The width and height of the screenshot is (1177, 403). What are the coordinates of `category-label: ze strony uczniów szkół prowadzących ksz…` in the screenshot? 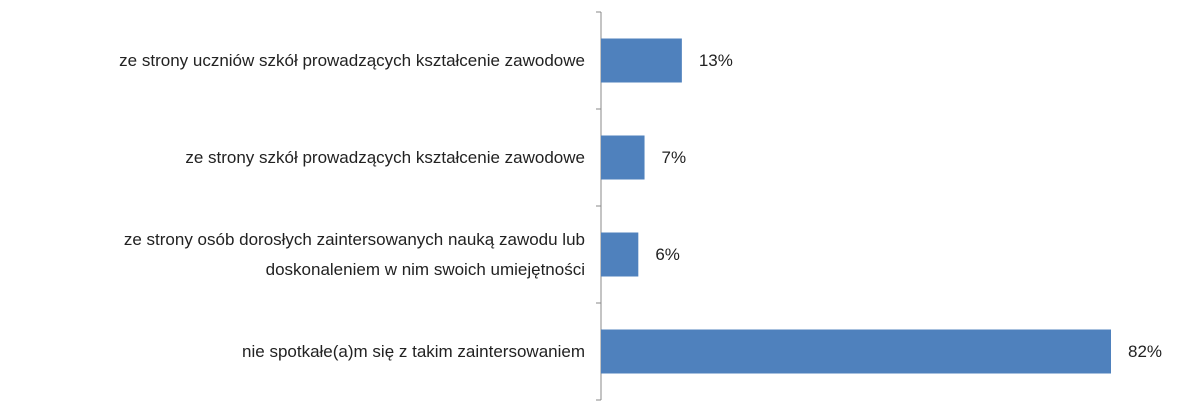 It's located at (352, 60).